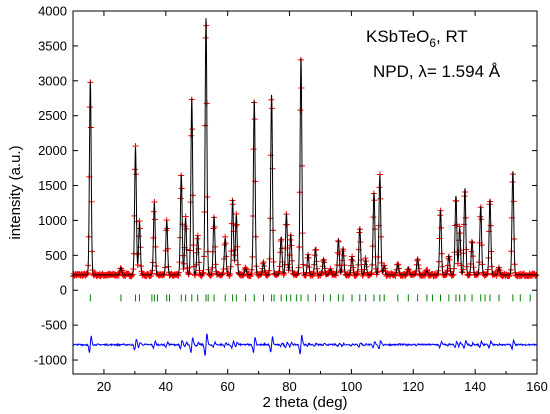 Image resolution: width=550 pixels, height=414 pixels. Describe the element at coordinates (63, 290) in the screenshot. I see `y-tick-label: 0` at that location.